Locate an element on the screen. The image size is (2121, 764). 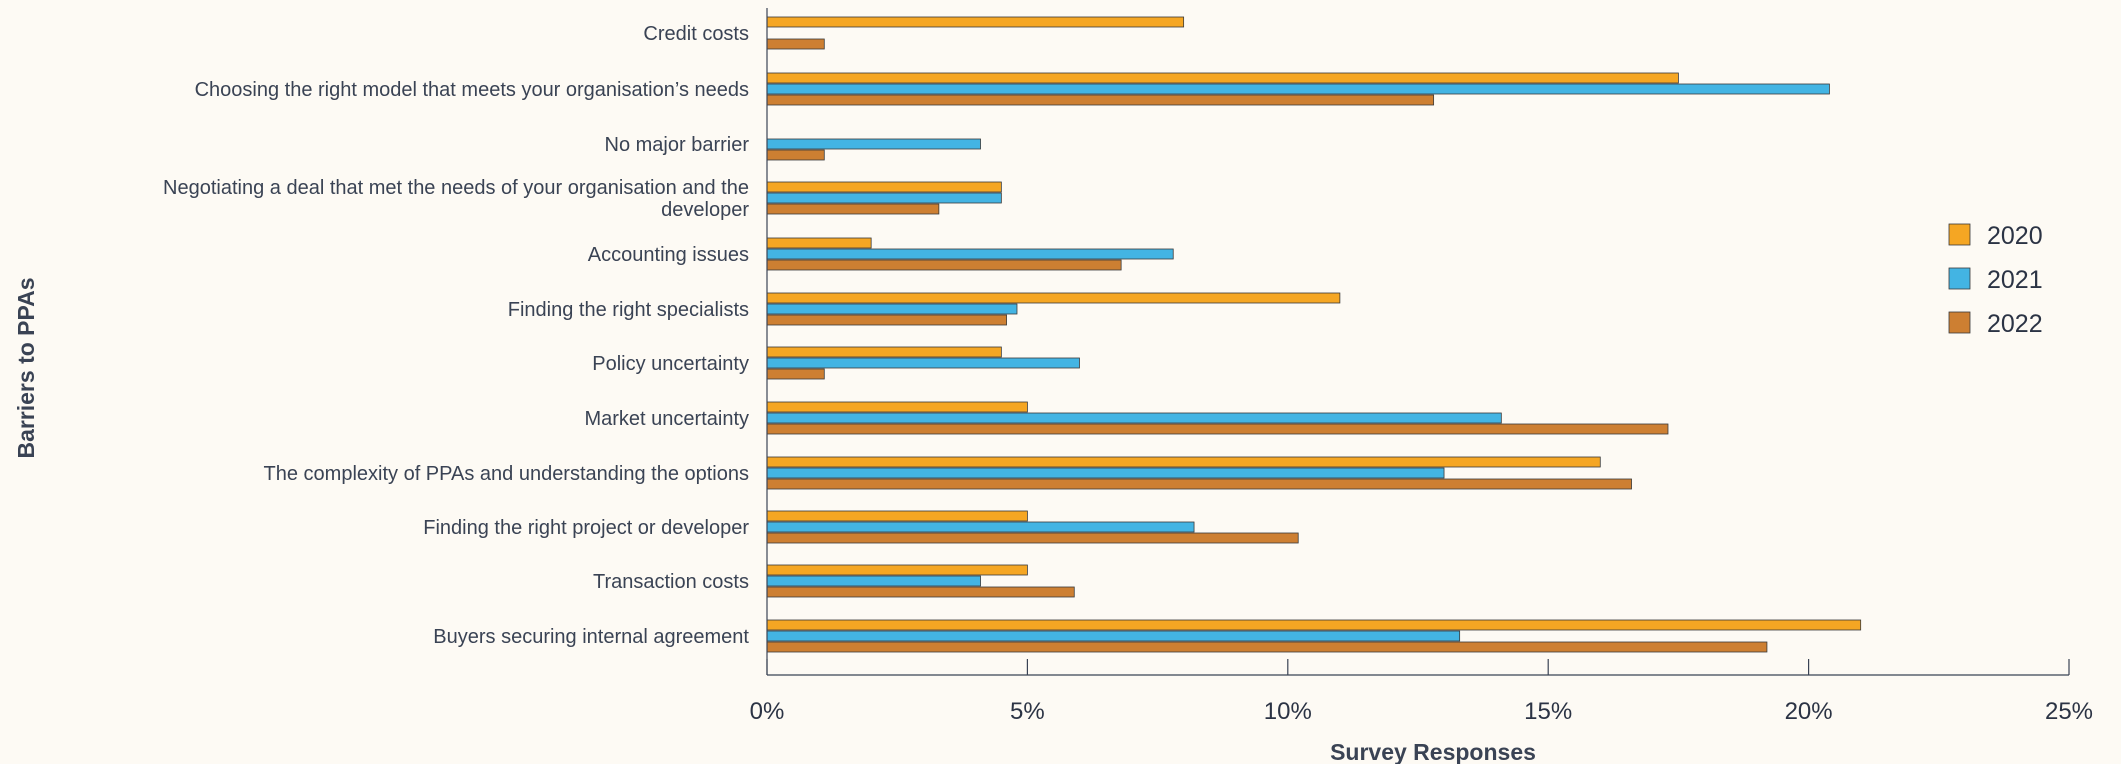
category-label: Credit costs is located at coordinates (696, 34).